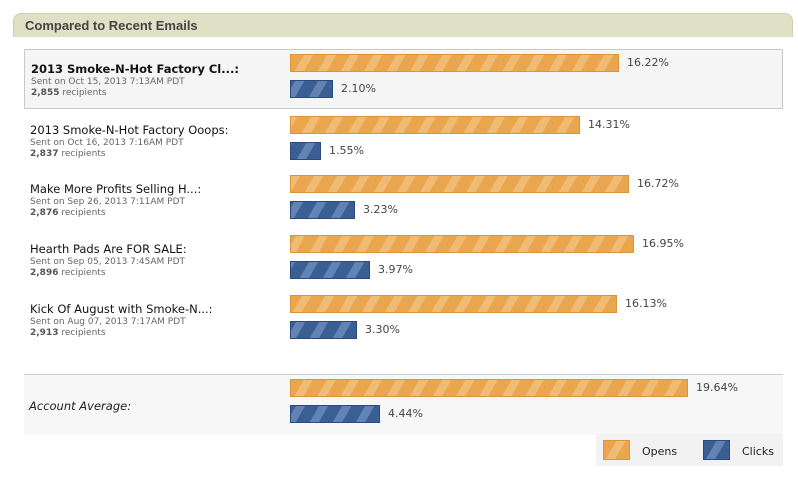  I want to click on opens-value-label: 14.31%, so click(609, 124).